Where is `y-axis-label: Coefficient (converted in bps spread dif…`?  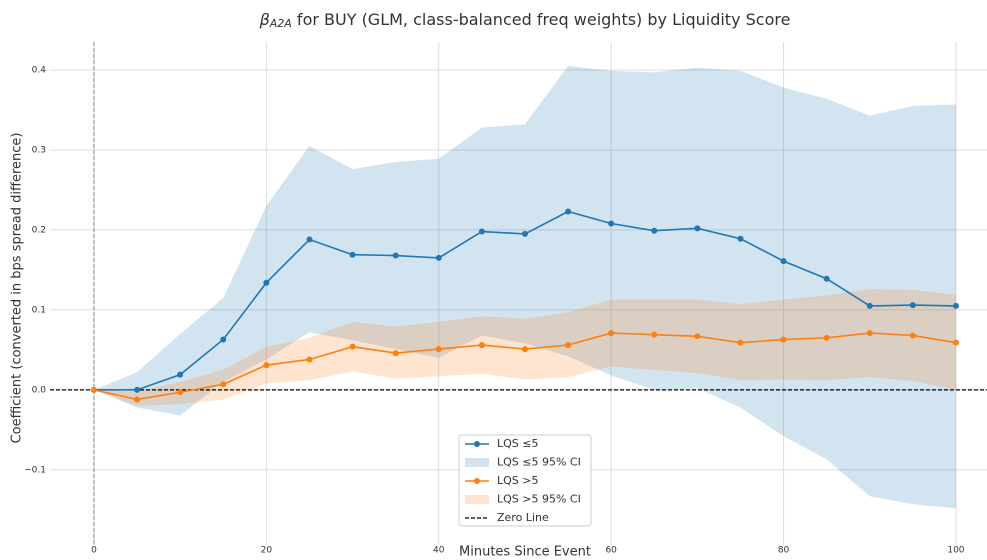
y-axis-label: Coefficient (converted in bps spread dif… is located at coordinates (17, 288).